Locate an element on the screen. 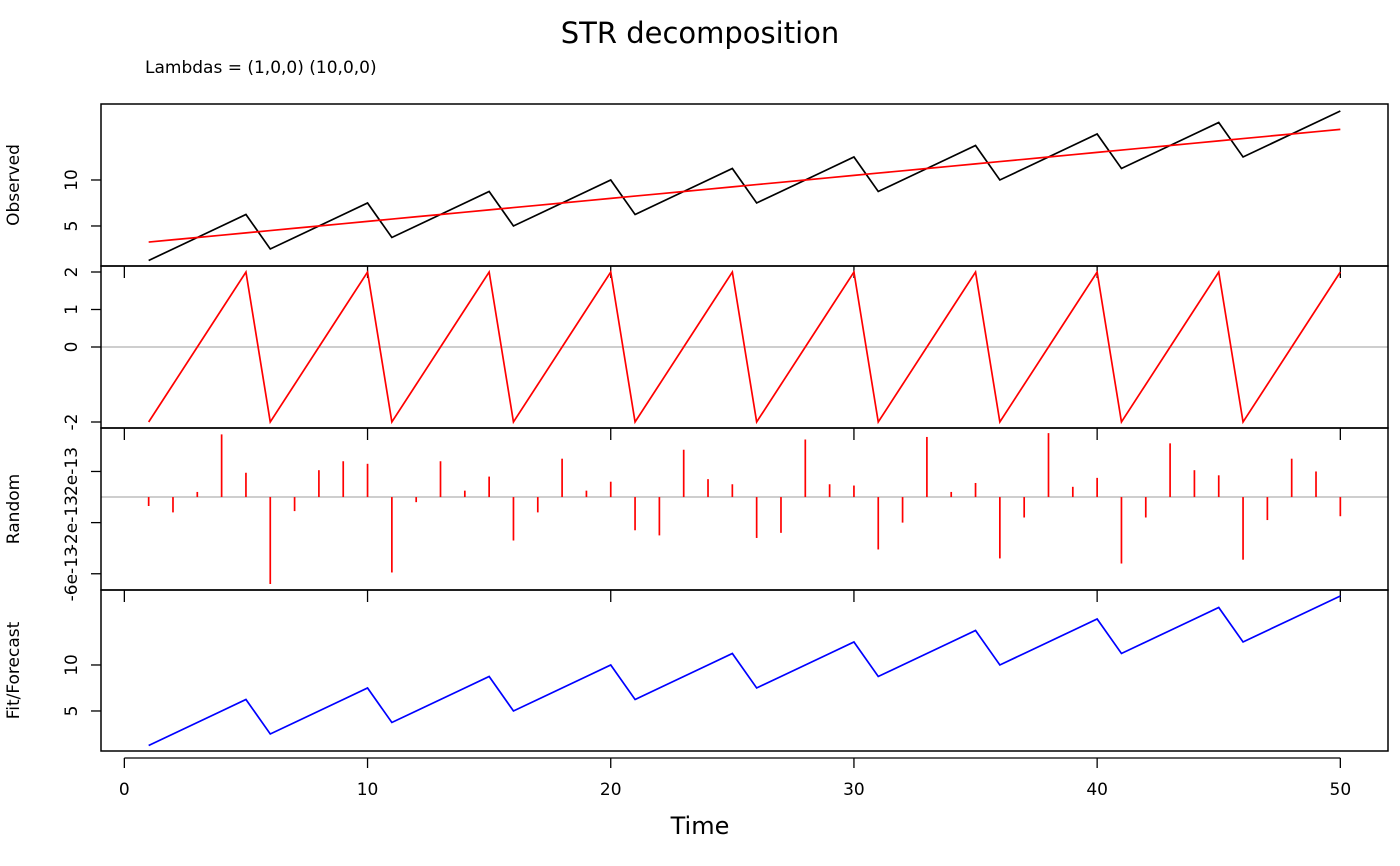  y-tick-label: 0 is located at coordinates (72, 347).